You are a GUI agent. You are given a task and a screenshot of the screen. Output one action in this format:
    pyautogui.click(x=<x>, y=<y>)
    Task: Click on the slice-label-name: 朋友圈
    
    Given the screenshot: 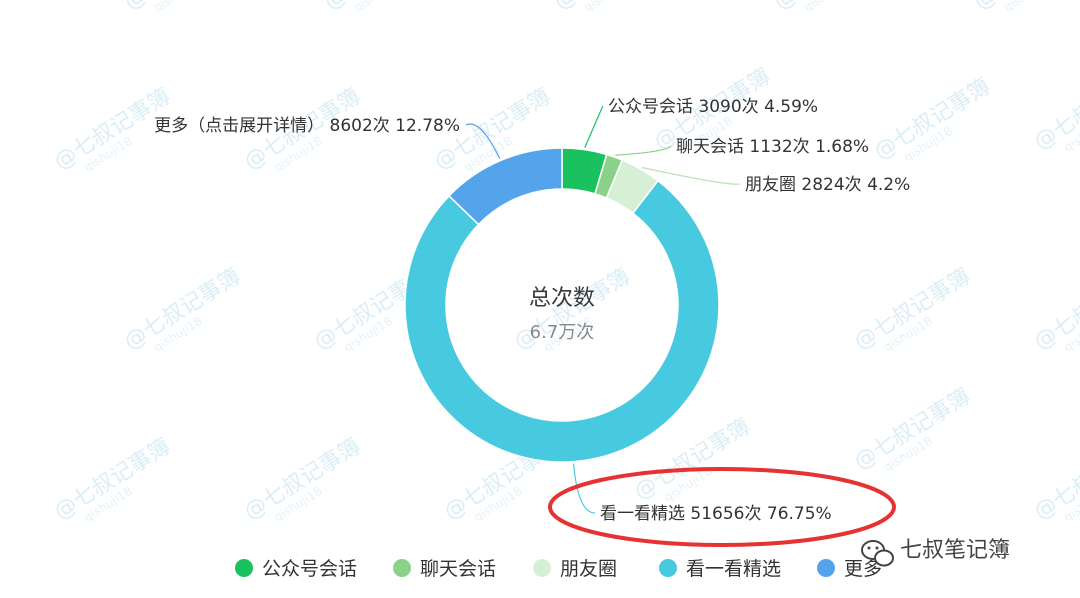 What is the action you would take?
    pyautogui.click(x=773, y=185)
    